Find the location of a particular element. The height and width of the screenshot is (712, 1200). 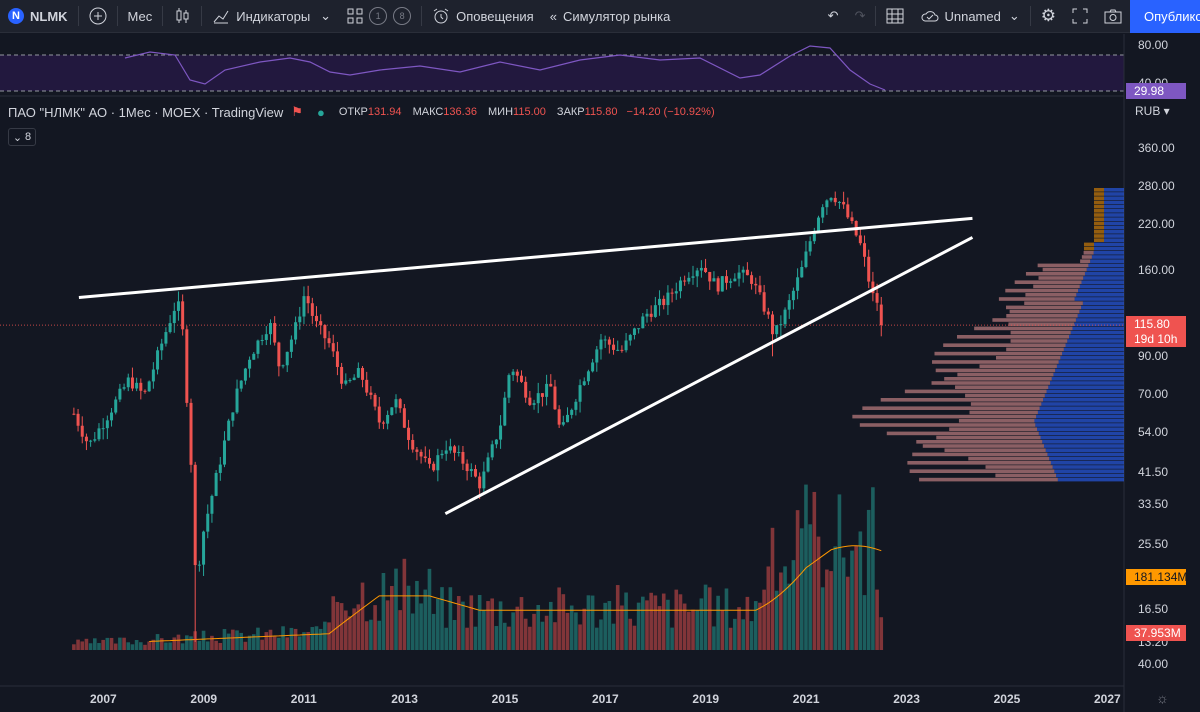

legend-collapse-button: ⌄ 8 is located at coordinates (22, 137).